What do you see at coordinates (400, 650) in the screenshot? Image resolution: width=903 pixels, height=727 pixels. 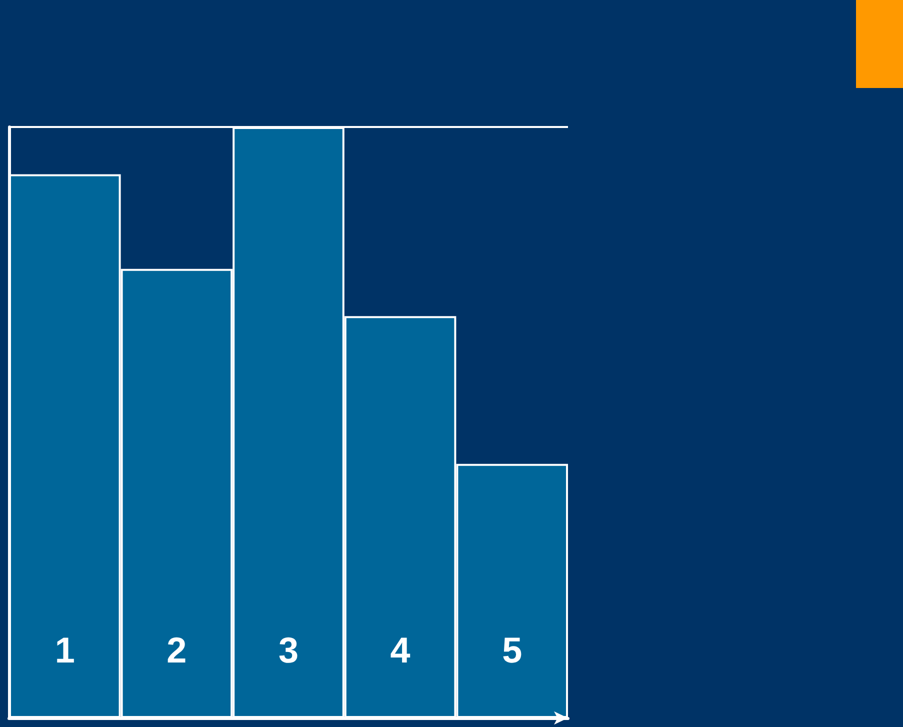 I see `x-tick-label: 4` at bounding box center [400, 650].